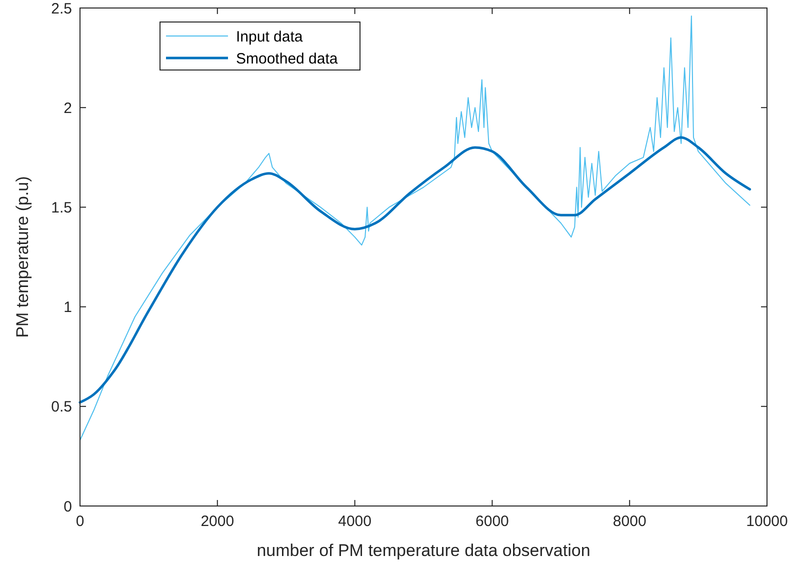 The image size is (797, 572). What do you see at coordinates (61, 207) in the screenshot?
I see `y-tick-label: 1.5` at bounding box center [61, 207].